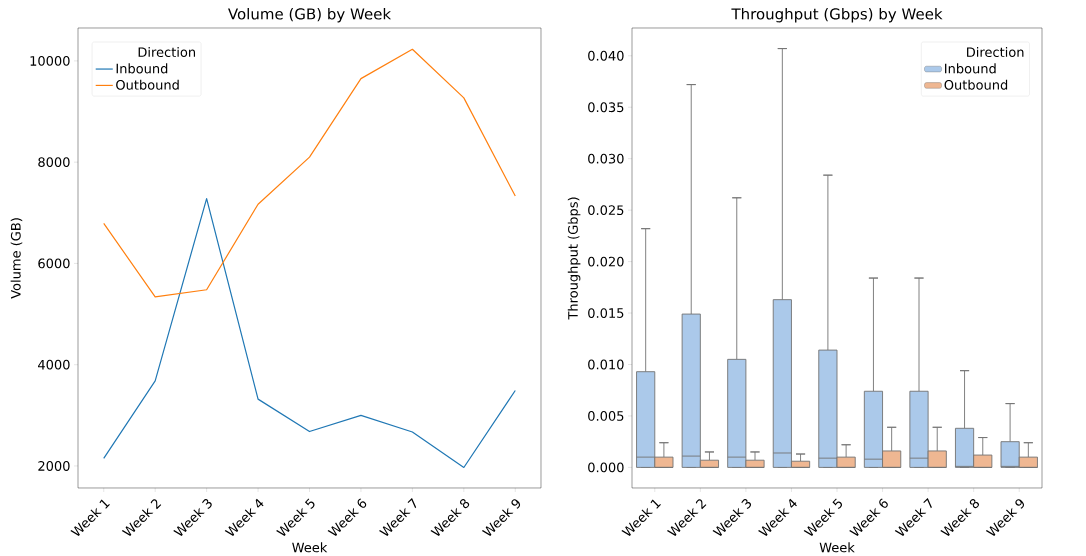 Image resolution: width=1086 pixels, height=556 pixels. What do you see at coordinates (606, 55) in the screenshot?
I see `y-tick-label: 0.040` at bounding box center [606, 55].